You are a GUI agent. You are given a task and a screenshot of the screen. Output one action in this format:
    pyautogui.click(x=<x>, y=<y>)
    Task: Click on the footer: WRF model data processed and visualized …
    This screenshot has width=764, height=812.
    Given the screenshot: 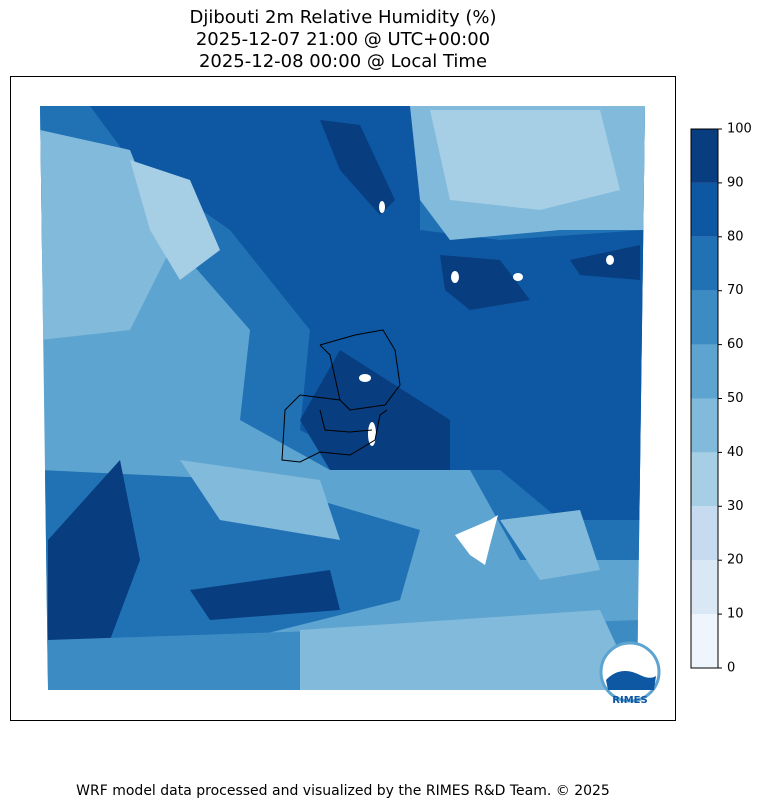 What is the action you would take?
    pyautogui.click(x=343, y=791)
    